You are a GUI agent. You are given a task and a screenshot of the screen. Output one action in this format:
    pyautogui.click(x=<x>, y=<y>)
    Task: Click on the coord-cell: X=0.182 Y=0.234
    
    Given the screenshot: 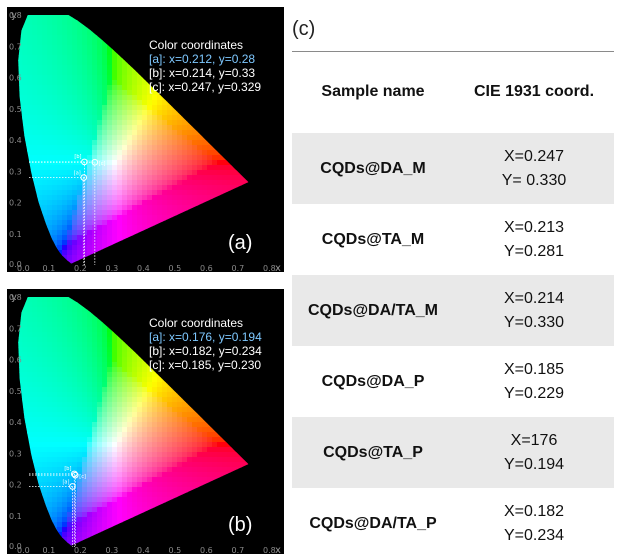 What is the action you would take?
    pyautogui.click(x=534, y=523)
    